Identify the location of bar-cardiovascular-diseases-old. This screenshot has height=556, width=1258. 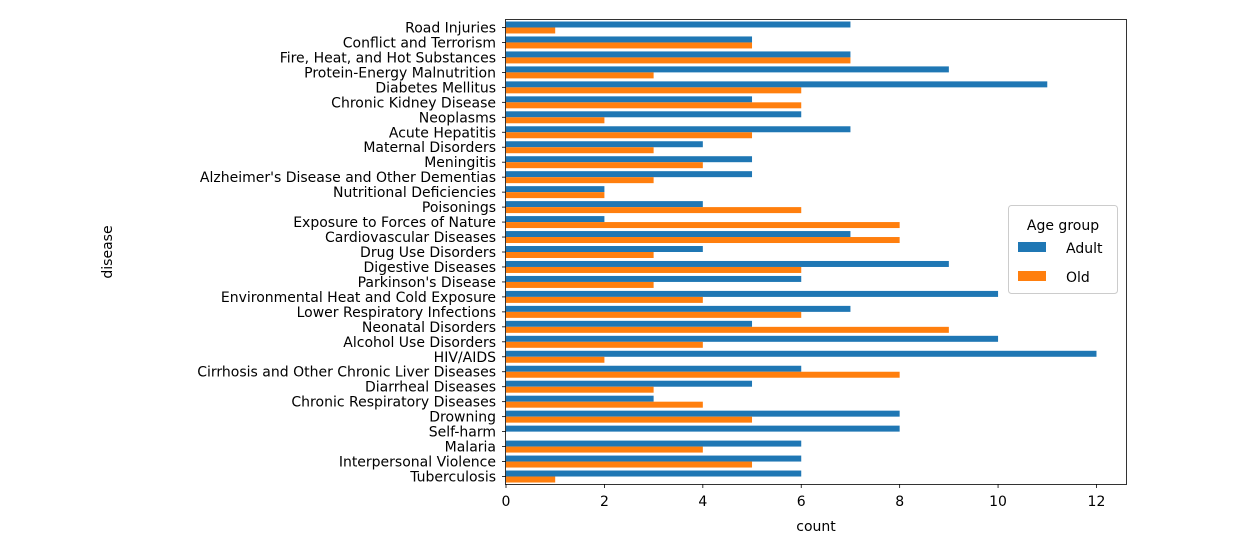
(703, 240).